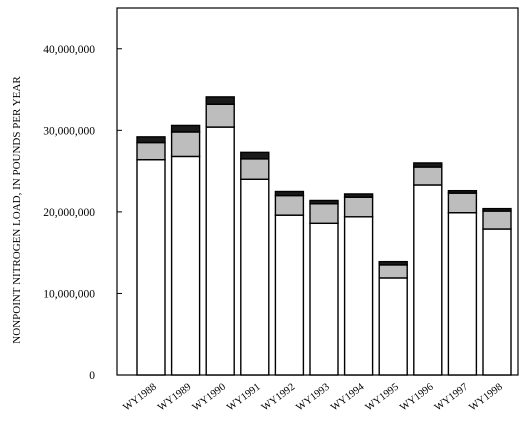 The image size is (525, 439). I want to click on y-tick-label: 20,000,000, so click(69, 213).